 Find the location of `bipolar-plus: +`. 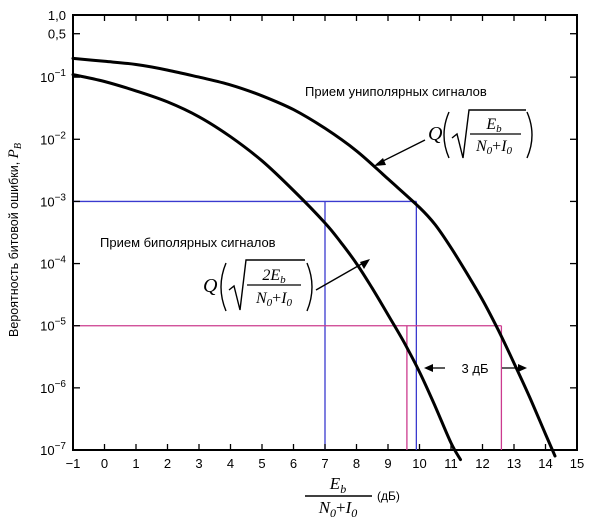

bipolar-plus: + is located at coordinates (276, 298).